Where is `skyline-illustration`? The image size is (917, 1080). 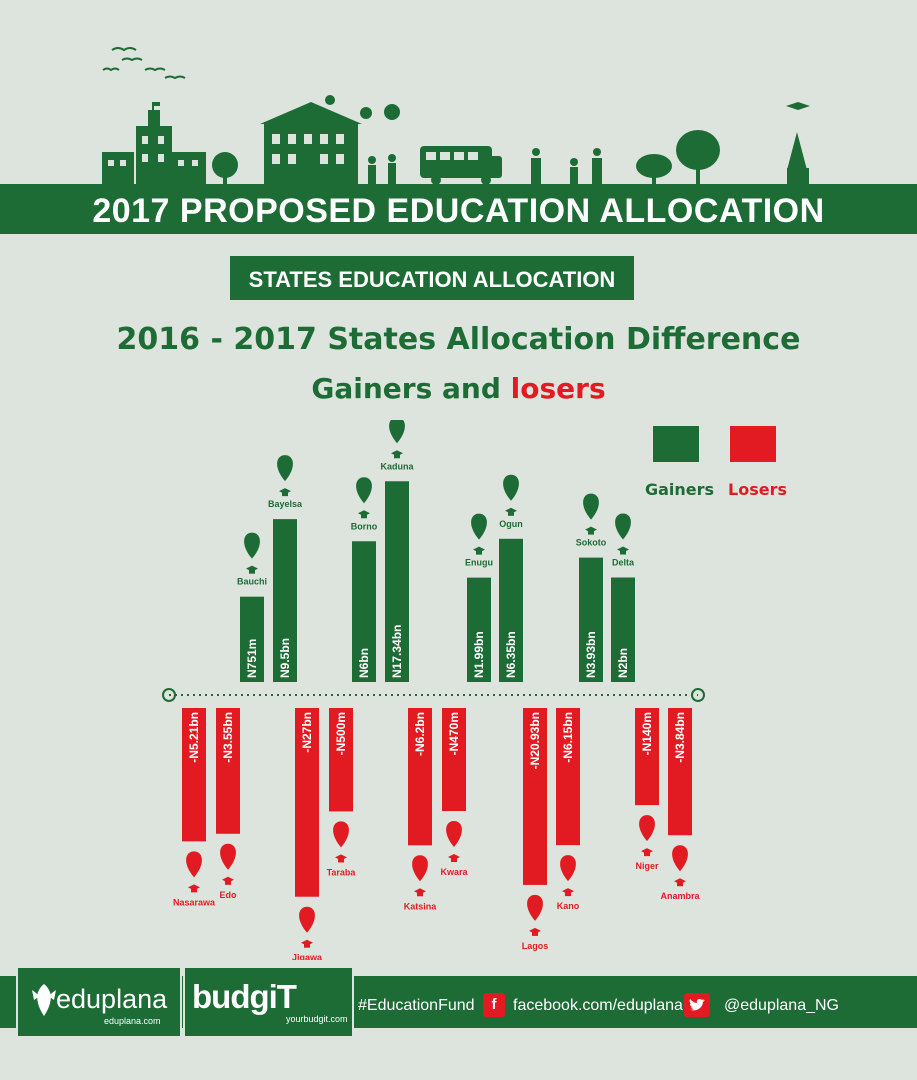
skyline-illustration is located at coordinates (456, 116).